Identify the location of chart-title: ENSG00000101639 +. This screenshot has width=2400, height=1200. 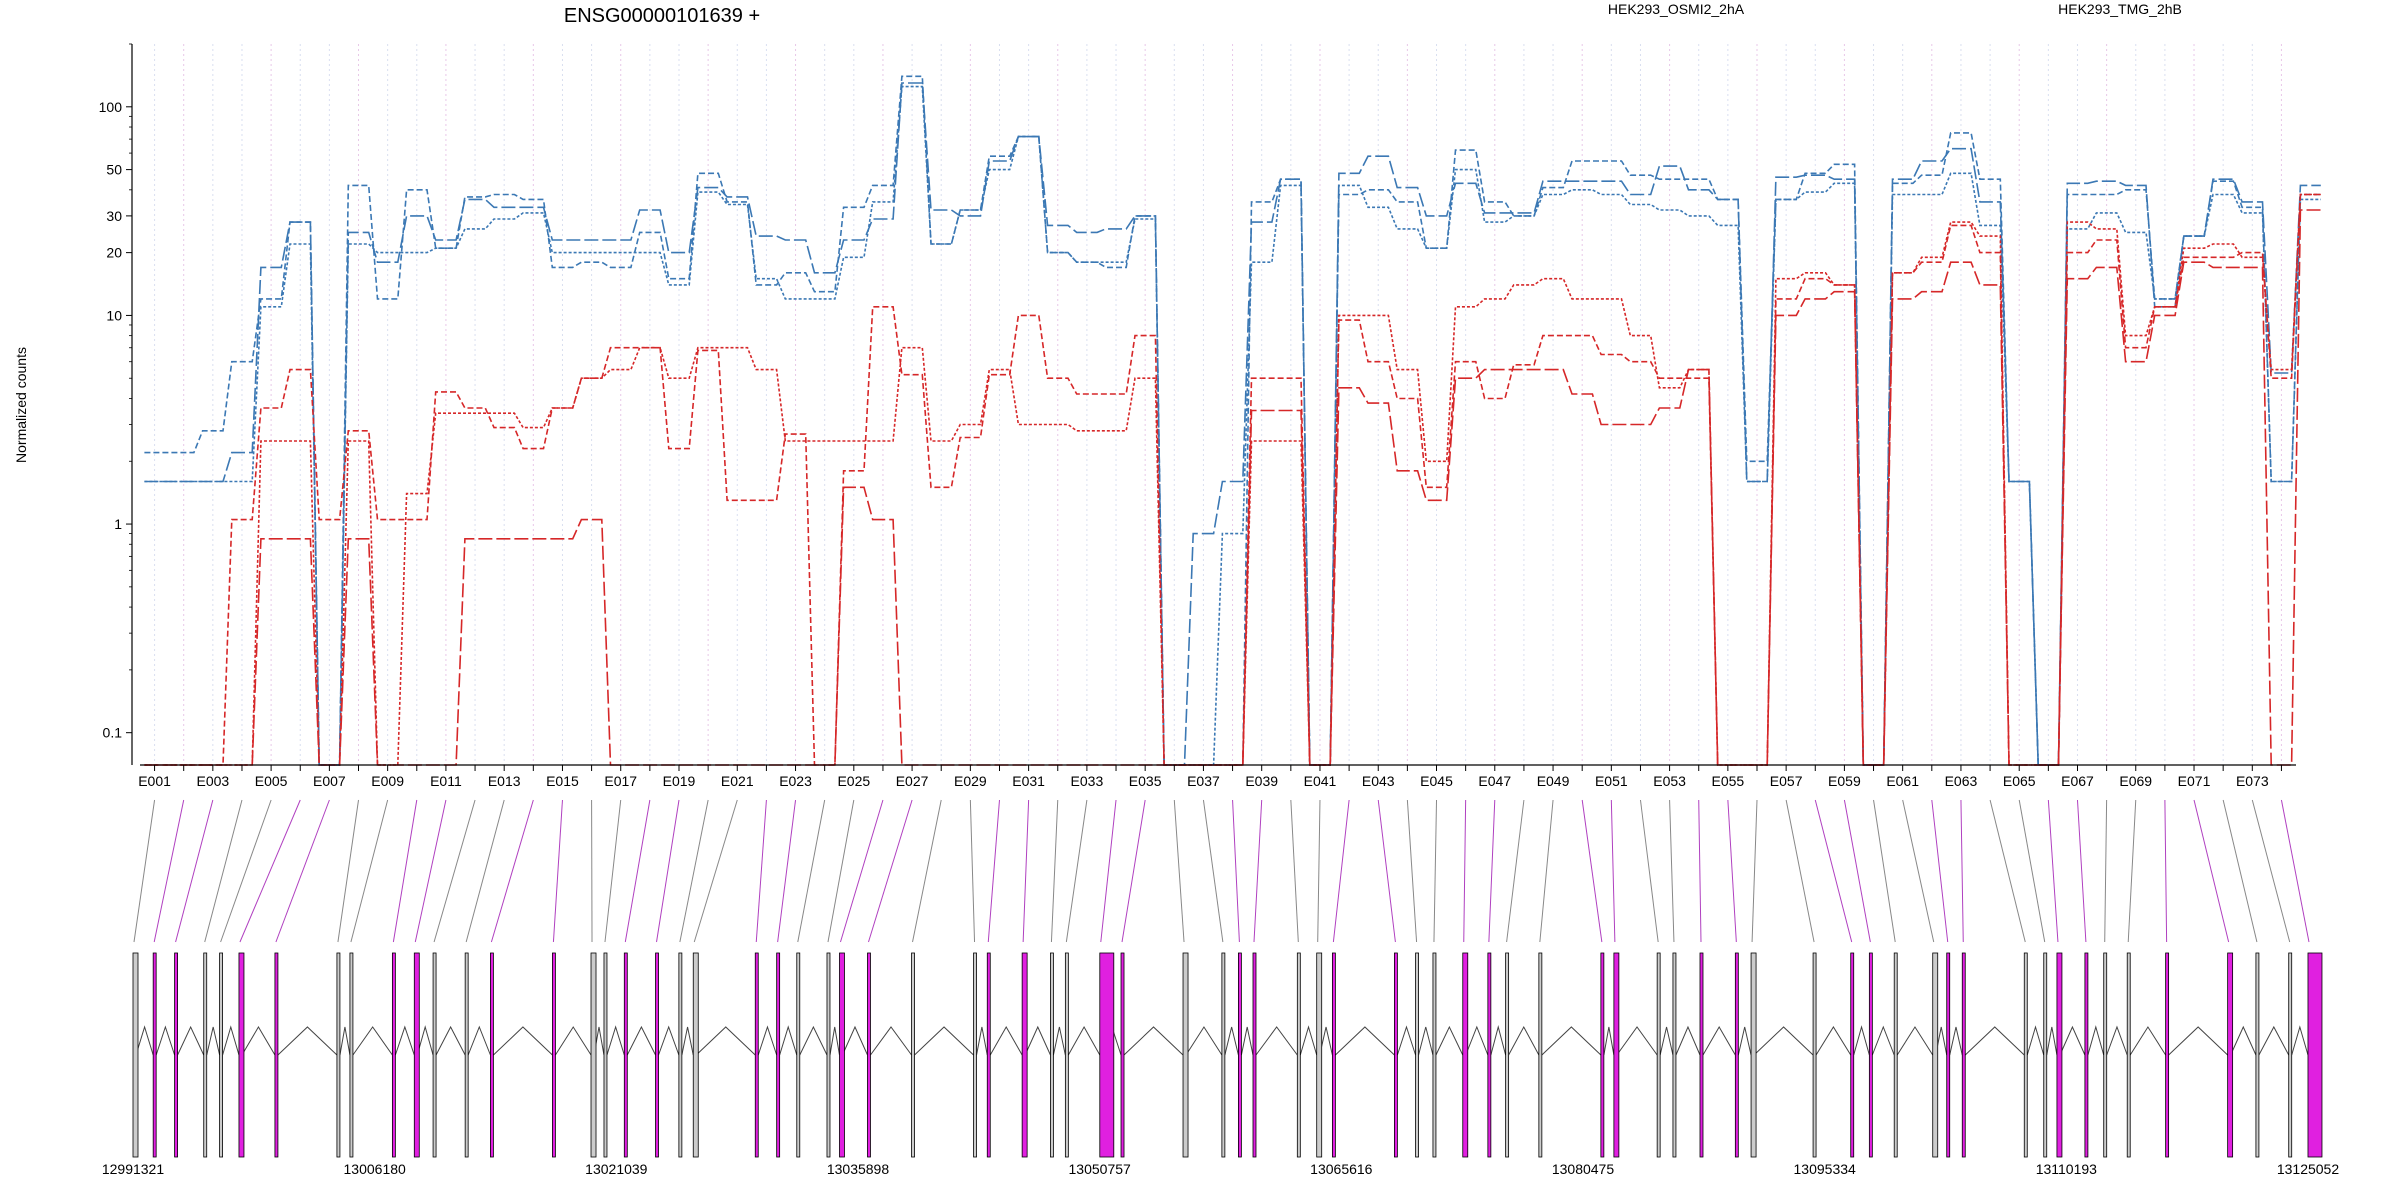
(662, 16).